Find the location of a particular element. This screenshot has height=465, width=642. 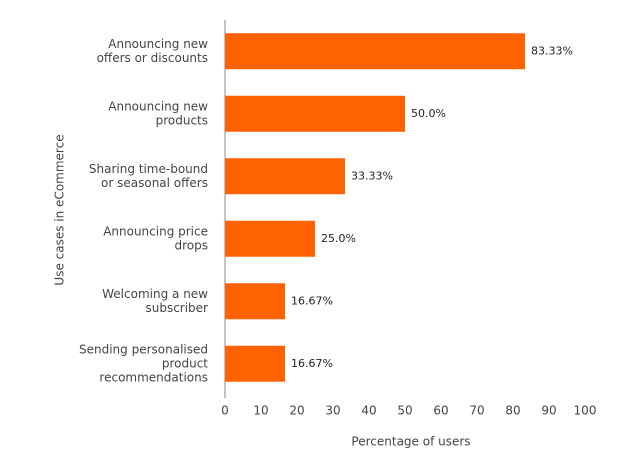

y-axis-title: Use cases in eCommerce is located at coordinates (60, 209).